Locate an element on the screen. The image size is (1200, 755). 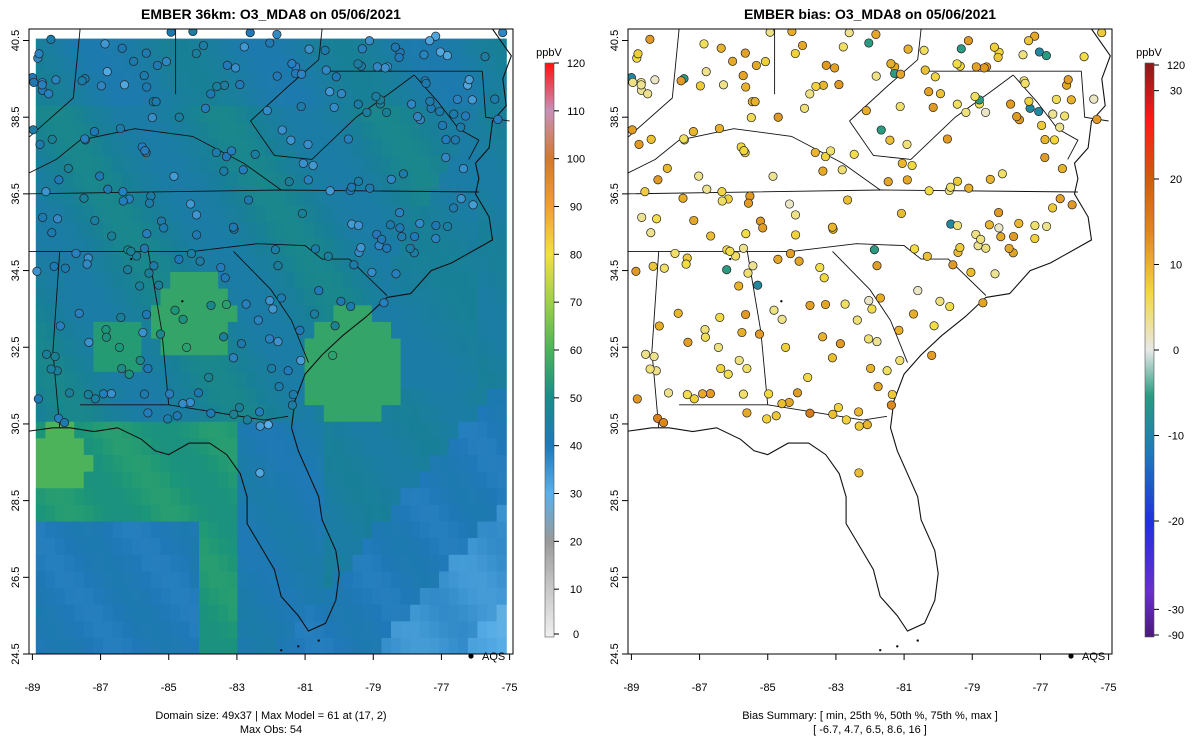
colorbar-tick-label: 0 is located at coordinates (576, 635).